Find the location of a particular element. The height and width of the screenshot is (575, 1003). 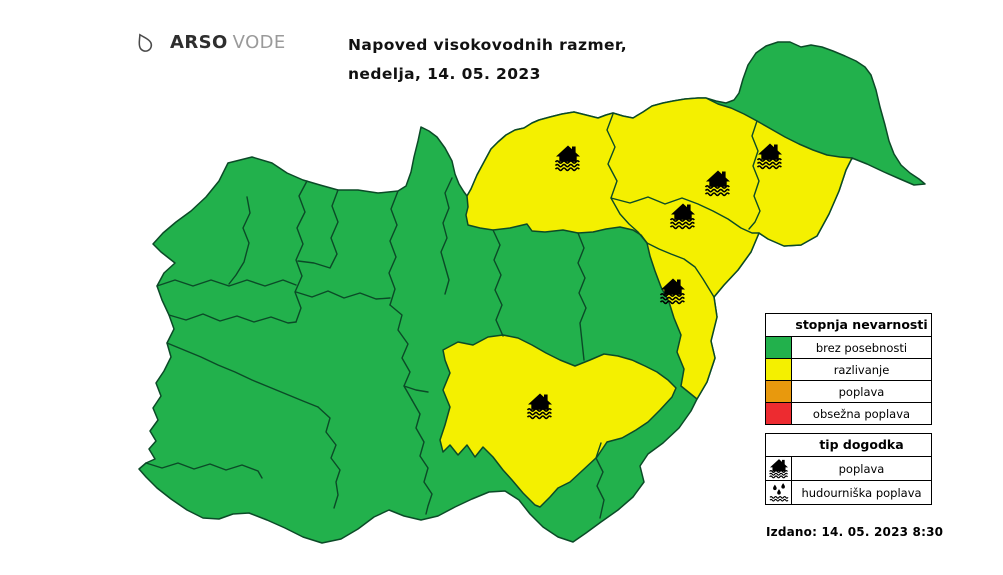

brand-arso: ARSO is located at coordinates (199, 42).